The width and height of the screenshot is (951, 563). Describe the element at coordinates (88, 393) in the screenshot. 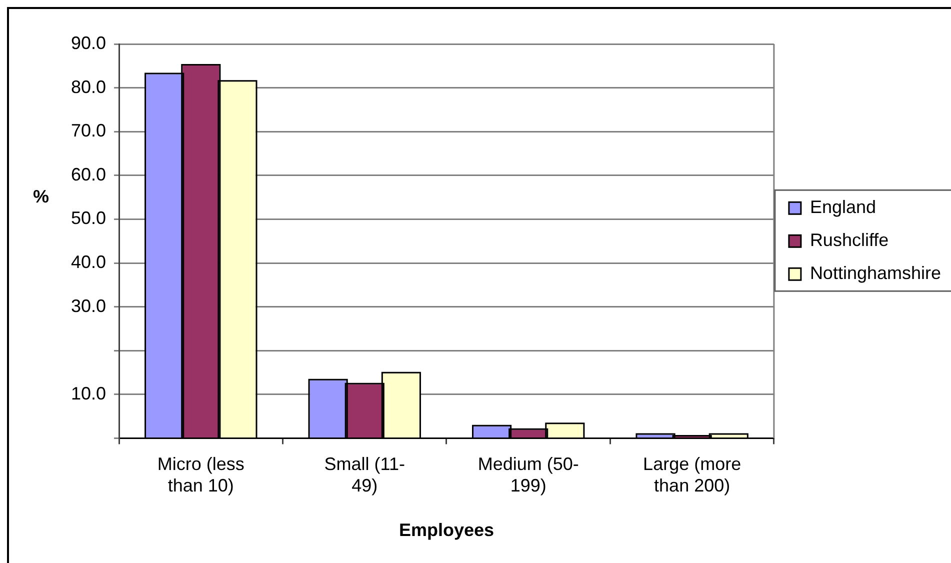

I see `y-tick-label: 10.0` at that location.